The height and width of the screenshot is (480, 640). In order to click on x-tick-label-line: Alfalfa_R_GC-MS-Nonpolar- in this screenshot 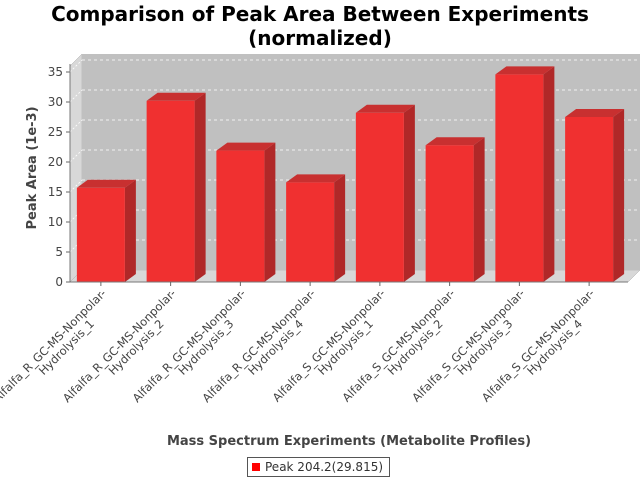, I will do `click(54, 345)`.